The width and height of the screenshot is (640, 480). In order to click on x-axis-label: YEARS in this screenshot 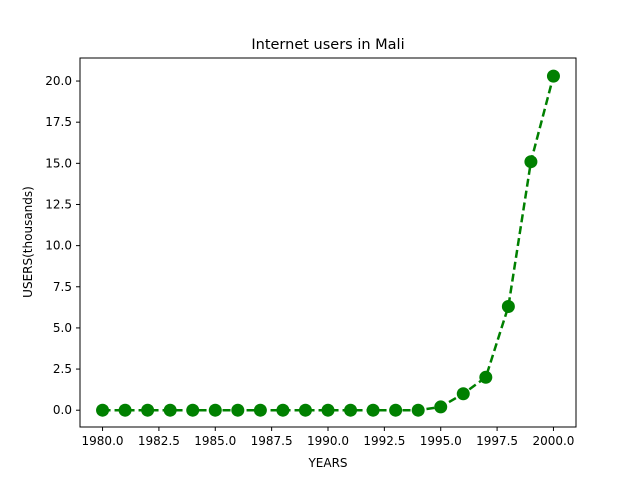, I will do `click(327, 463)`.